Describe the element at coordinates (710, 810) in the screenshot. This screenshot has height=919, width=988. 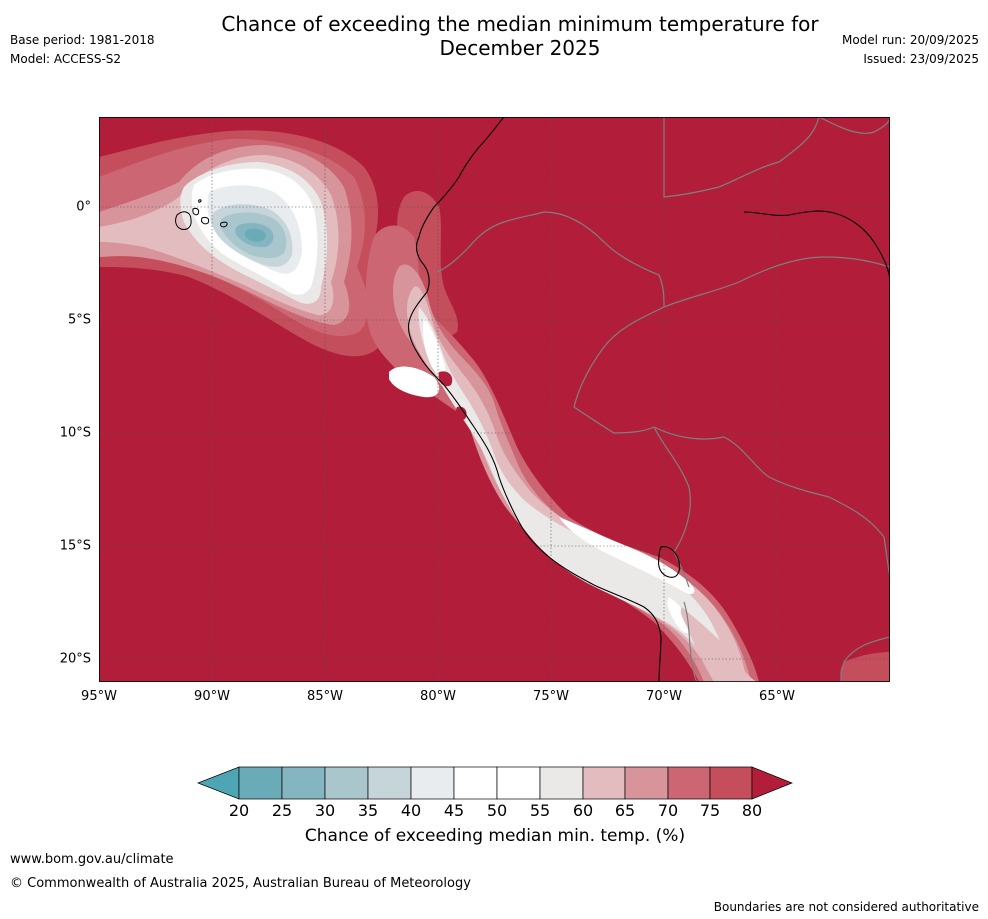
I see `colorbar-label-75: 75` at that location.